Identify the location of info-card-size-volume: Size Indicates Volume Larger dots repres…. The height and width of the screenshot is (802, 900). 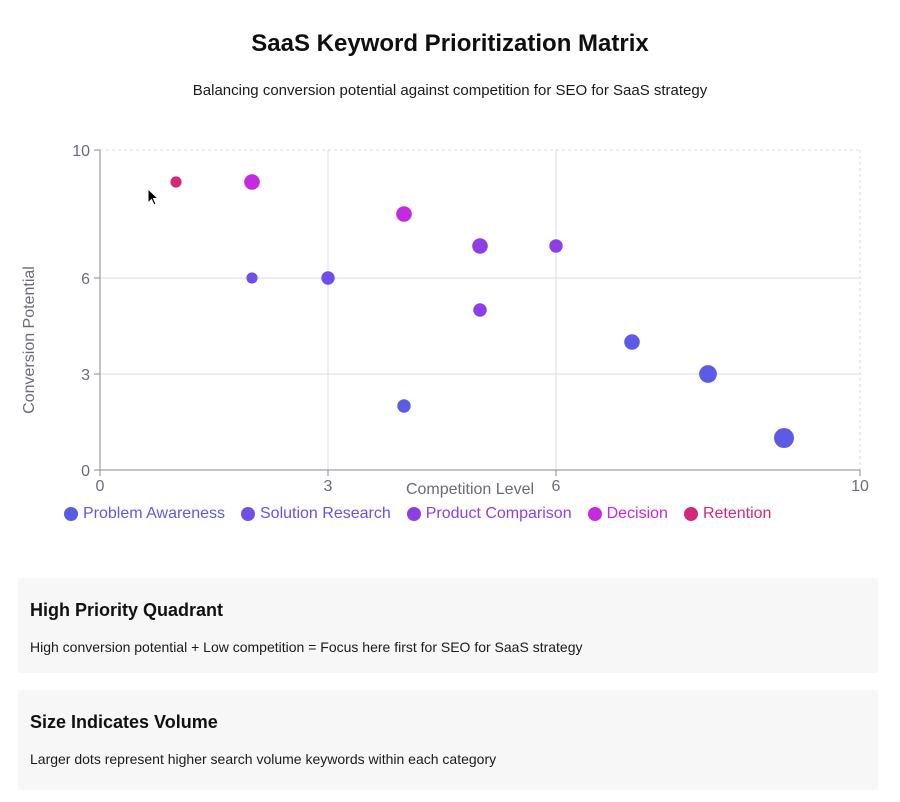
(448, 740).